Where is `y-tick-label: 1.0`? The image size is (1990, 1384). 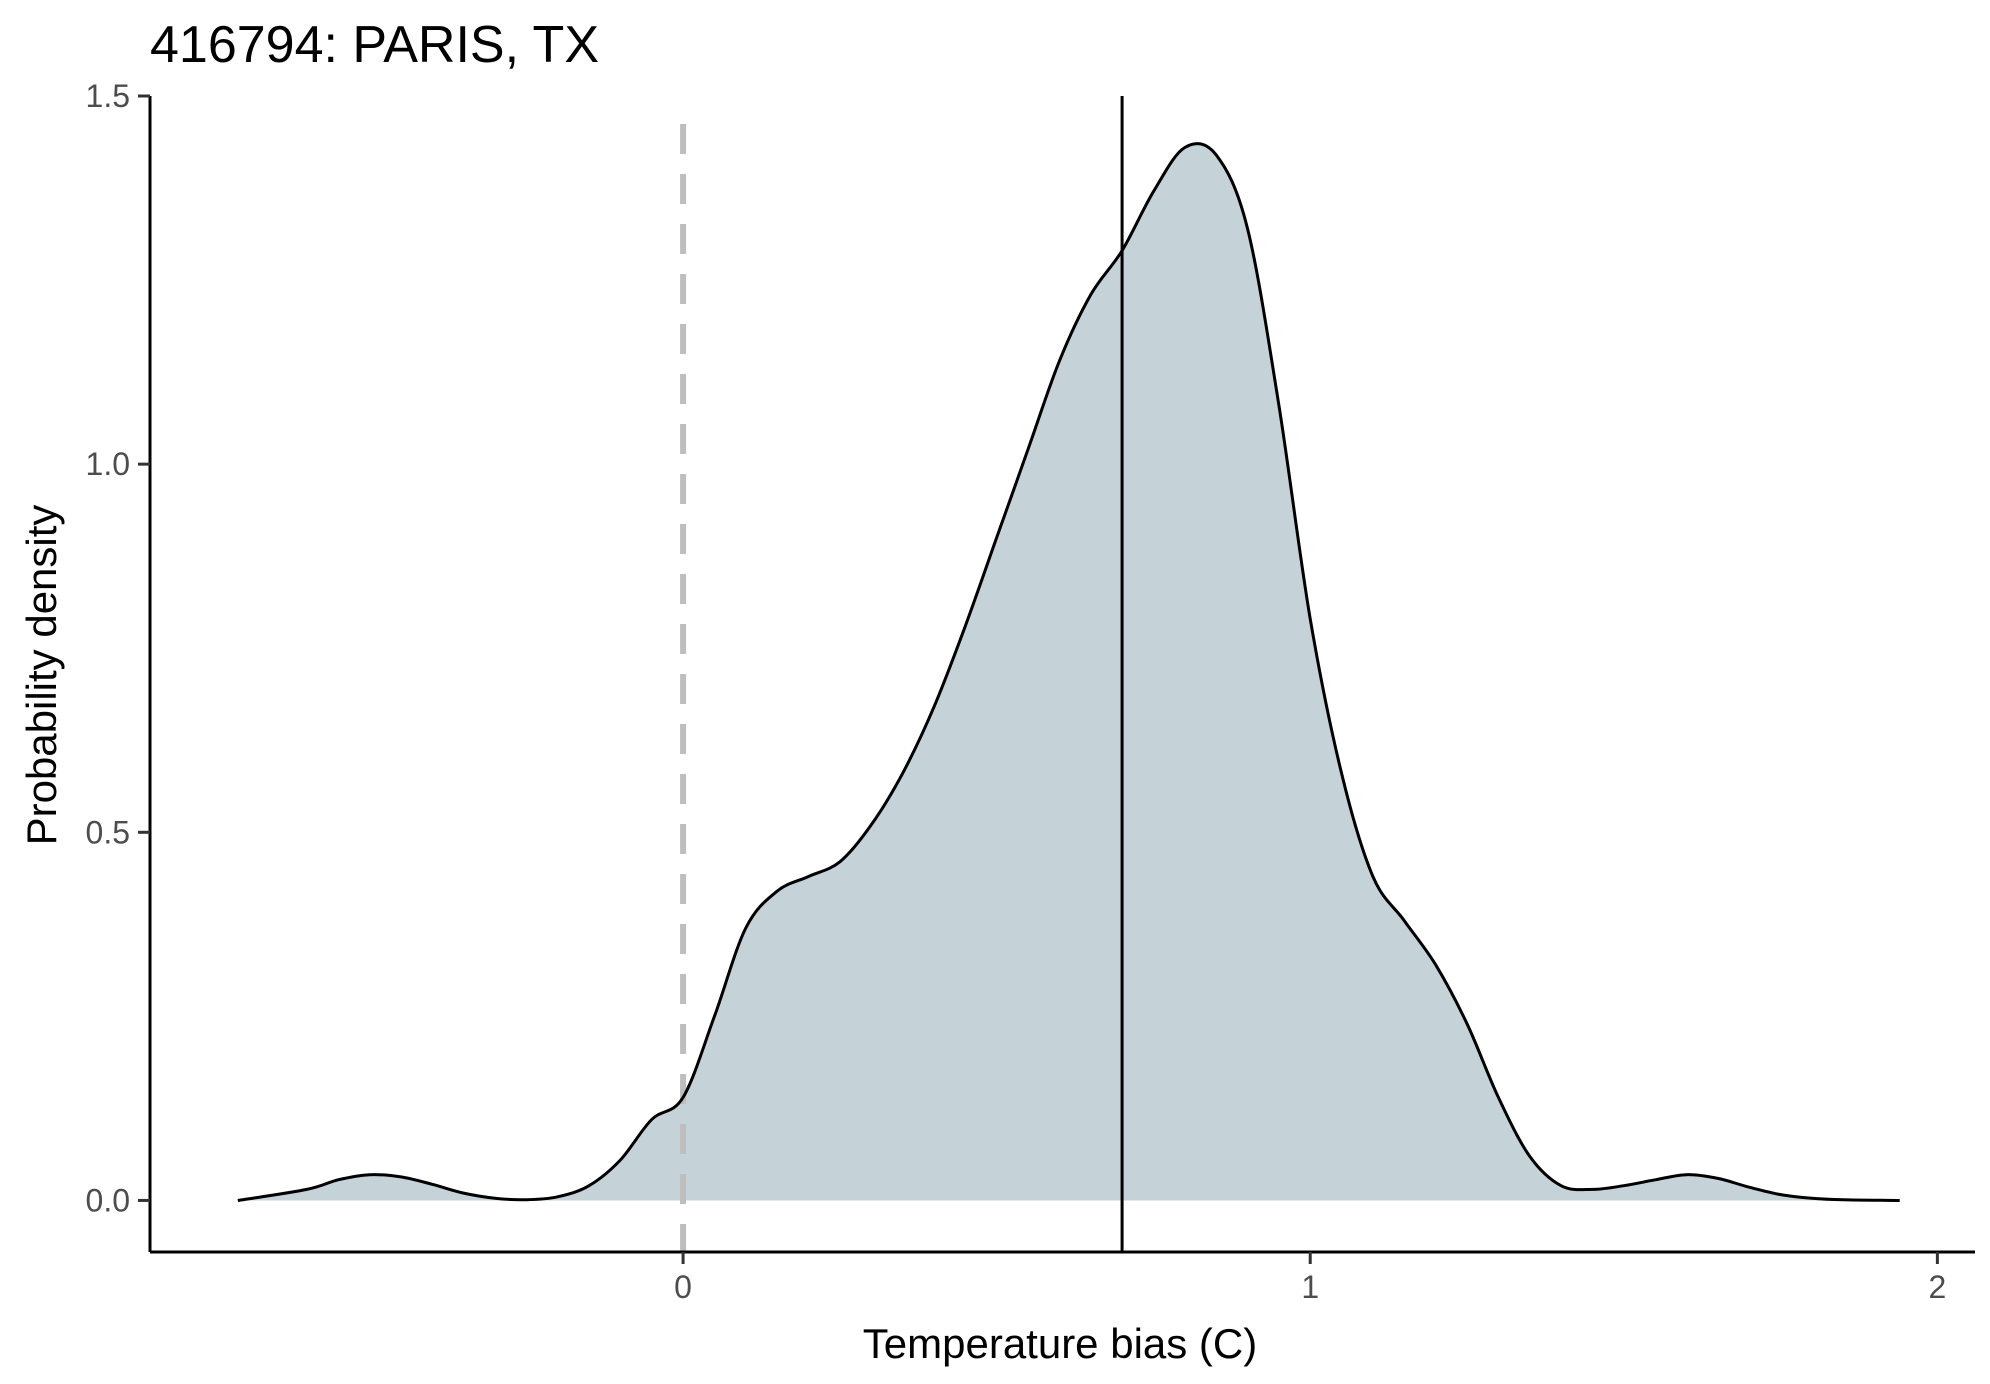
y-tick-label: 1.0 is located at coordinates (108, 464).